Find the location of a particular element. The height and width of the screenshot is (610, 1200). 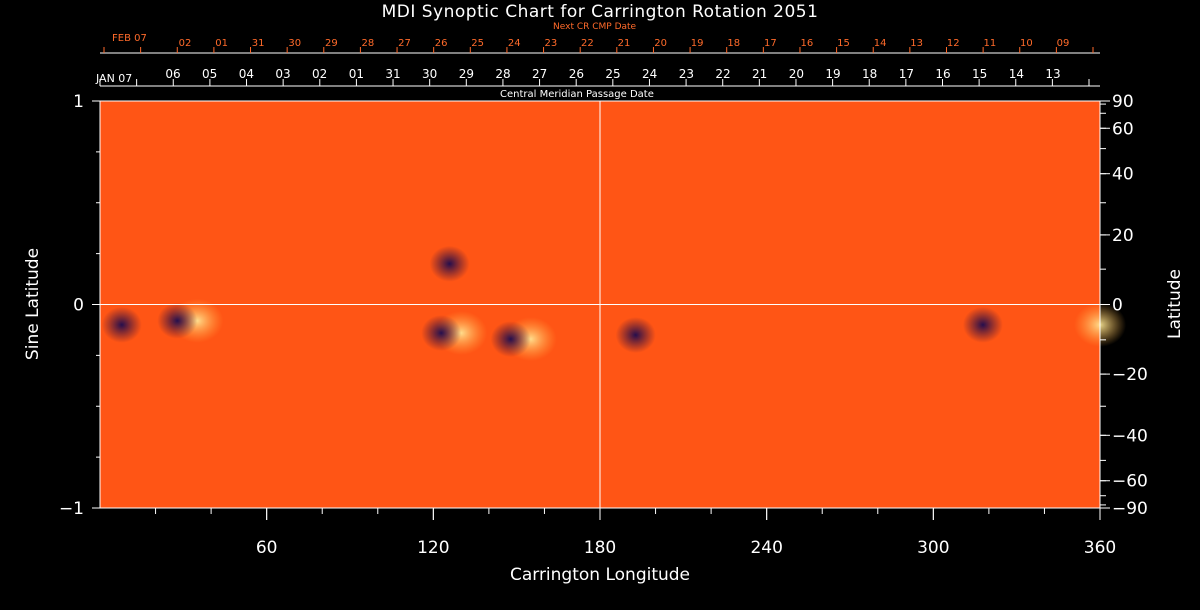

next-cr-start-label: FEB 07 is located at coordinates (129, 38).